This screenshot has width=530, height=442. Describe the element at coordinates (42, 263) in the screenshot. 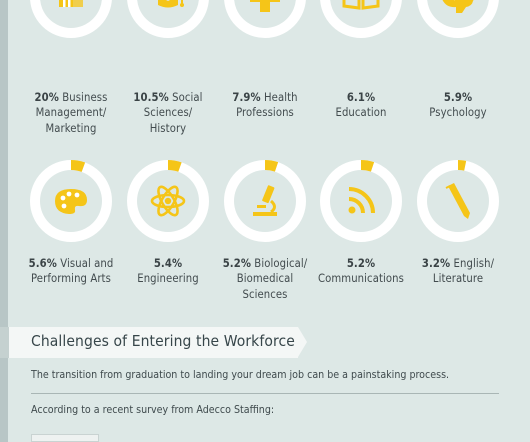

I see `major-percent: 5.6%` at that location.